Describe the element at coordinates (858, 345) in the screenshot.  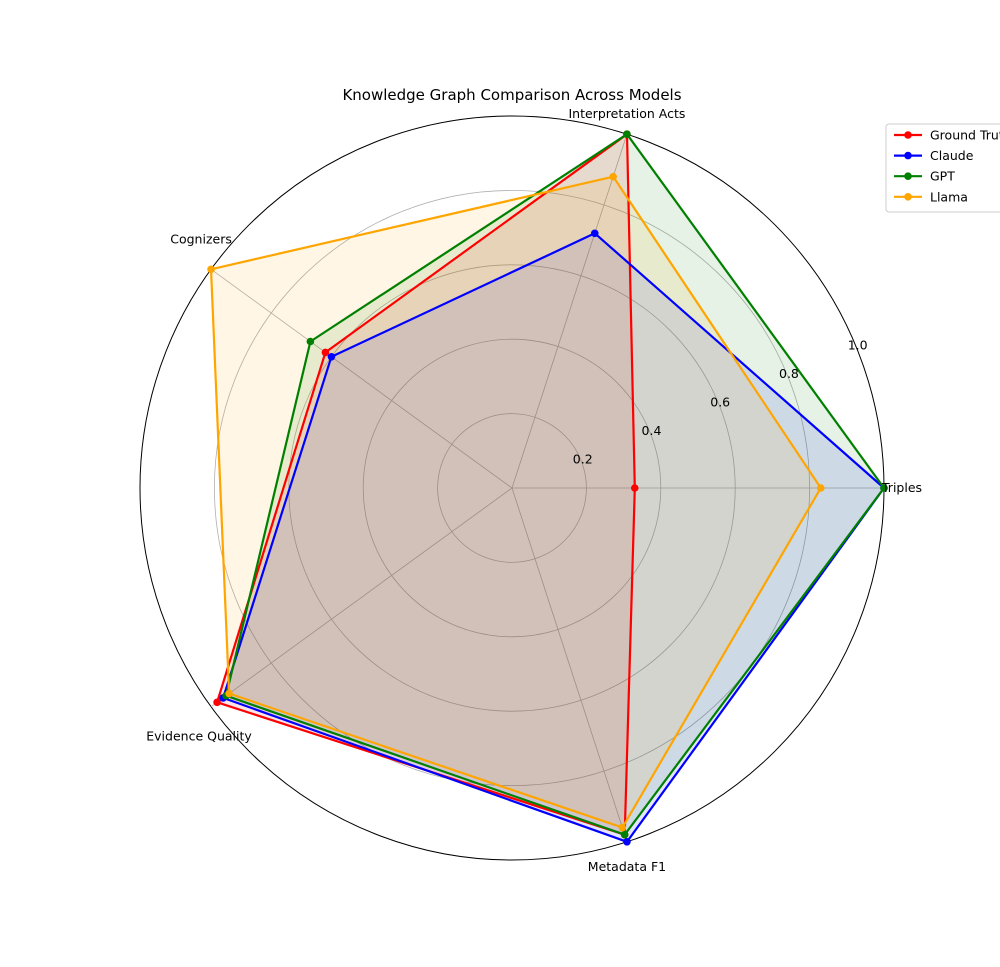
I see `r-tick-label: 1.0` at that location.